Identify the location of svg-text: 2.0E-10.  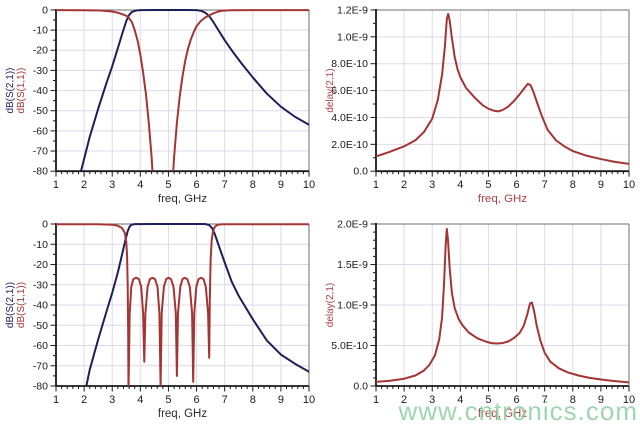
(349, 145).